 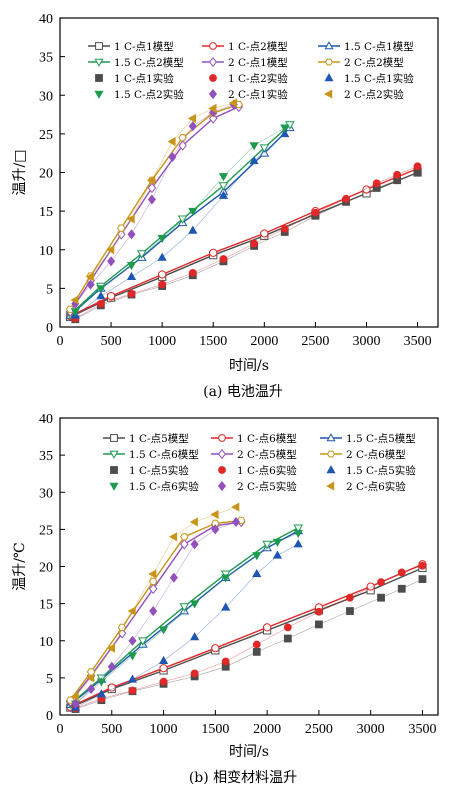 What do you see at coordinates (243, 778) in the screenshot?
I see `chart-caption: (b) 相变材料温升` at bounding box center [243, 778].